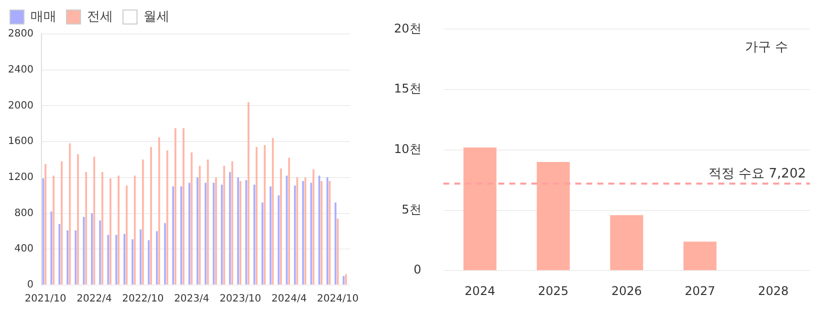 This screenshot has height=321, width=816. I want to click on y-tick-label: 20천, so click(408, 28).